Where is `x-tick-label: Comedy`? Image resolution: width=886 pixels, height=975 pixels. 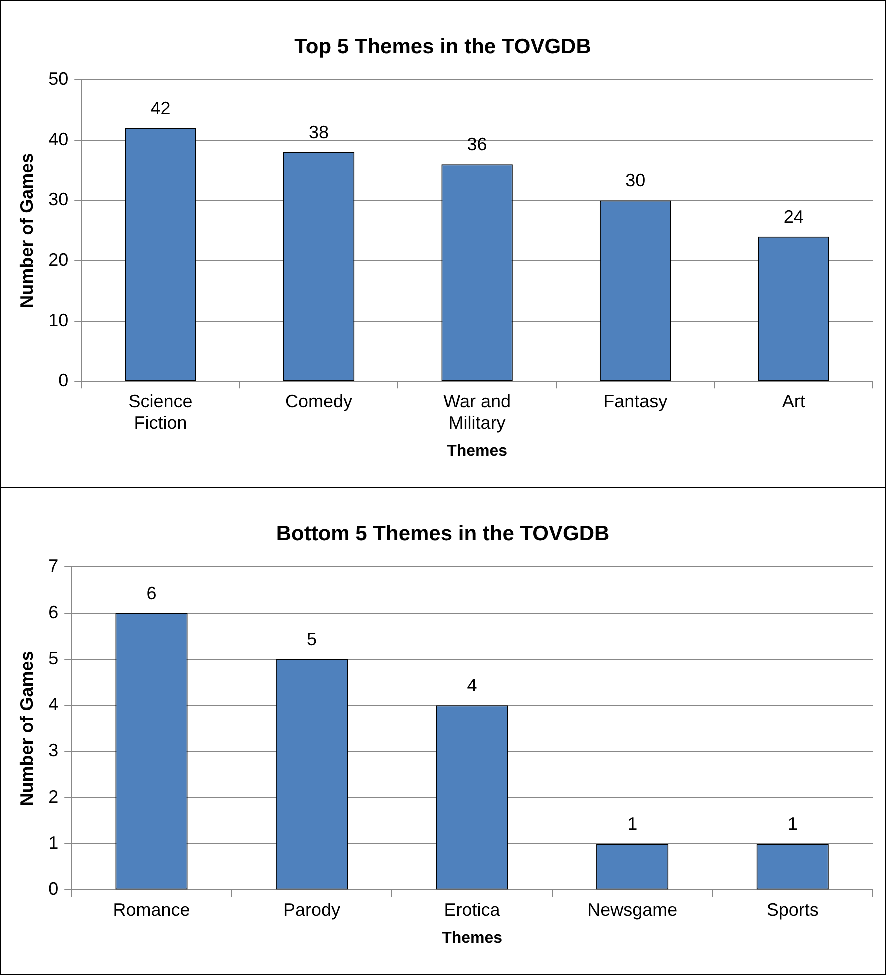 x-tick-label: Comedy is located at coordinates (319, 401).